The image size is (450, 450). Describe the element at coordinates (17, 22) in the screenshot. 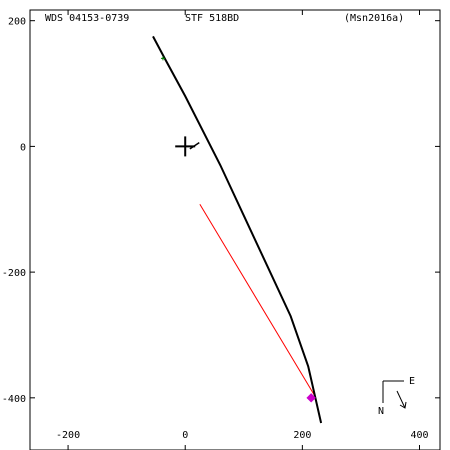

I see `y-tick-label-0: 200` at that location.